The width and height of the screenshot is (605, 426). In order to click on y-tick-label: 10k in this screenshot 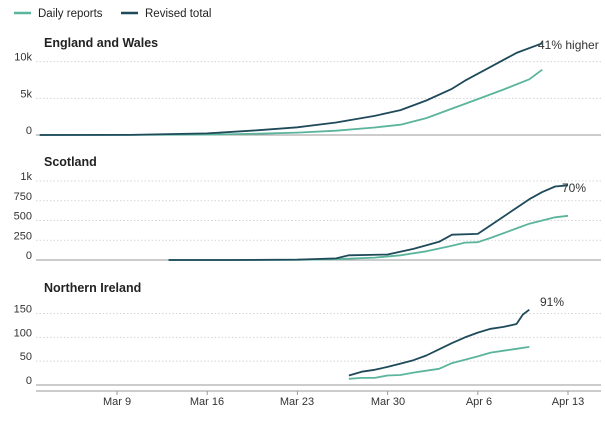, I will do `click(23, 58)`.